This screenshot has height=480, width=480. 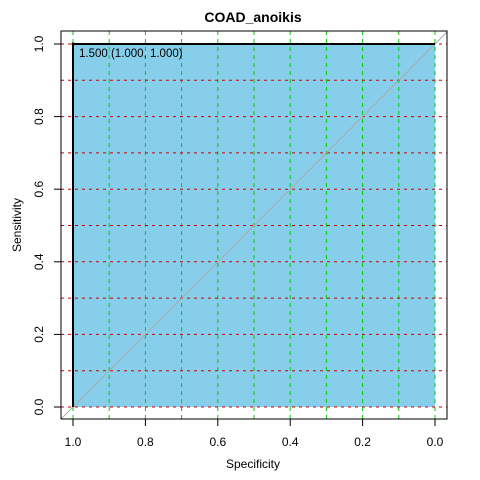 What do you see at coordinates (39, 43) in the screenshot?
I see `y-tick-label: 1.0` at bounding box center [39, 43].